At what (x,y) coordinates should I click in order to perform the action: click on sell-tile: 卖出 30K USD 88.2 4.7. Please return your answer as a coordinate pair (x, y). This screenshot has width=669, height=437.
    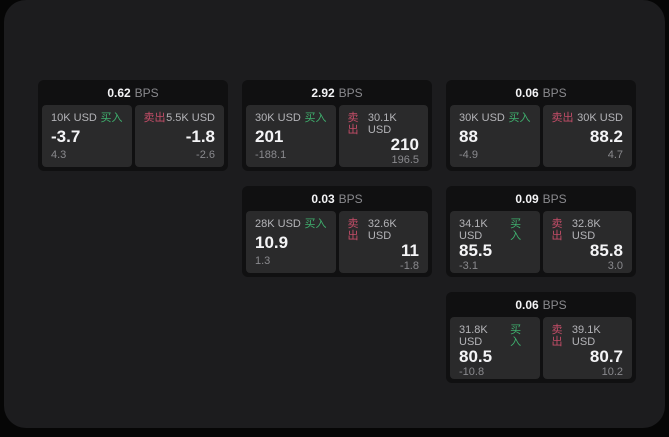
    Looking at the image, I should click on (587, 136).